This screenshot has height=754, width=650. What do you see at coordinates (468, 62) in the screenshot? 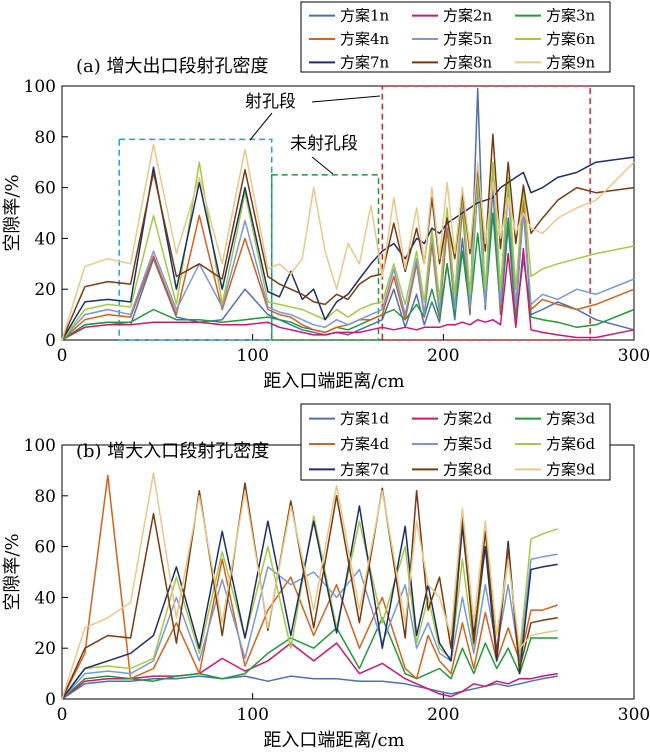
I see `legend-label: 方案8n` at bounding box center [468, 62].